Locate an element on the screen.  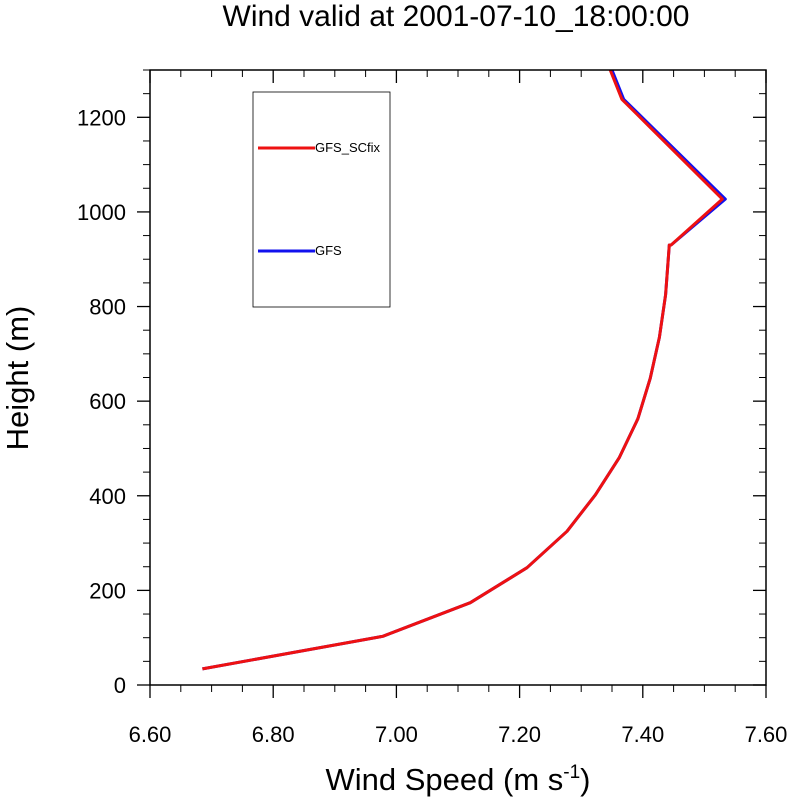
legend: GFS_SCfix GFS is located at coordinates (321, 199).